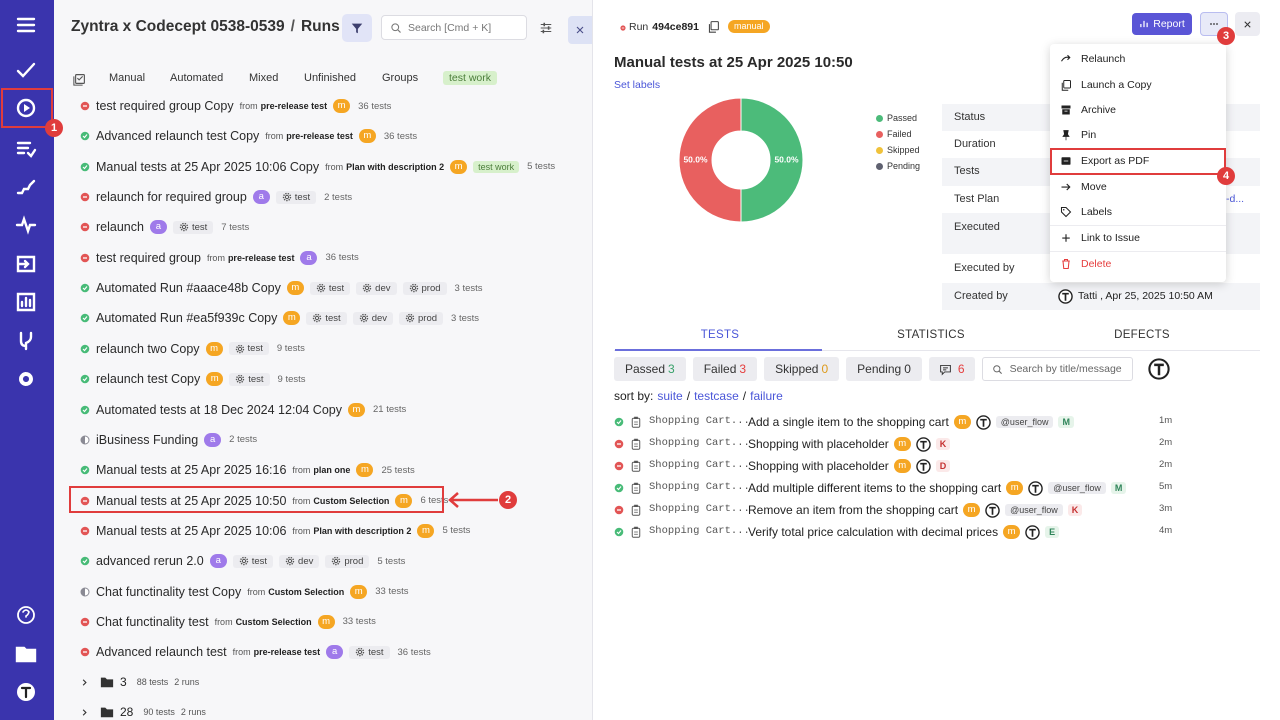 The width and height of the screenshot is (1280, 720). I want to click on runs-icon, so click(26, 108).